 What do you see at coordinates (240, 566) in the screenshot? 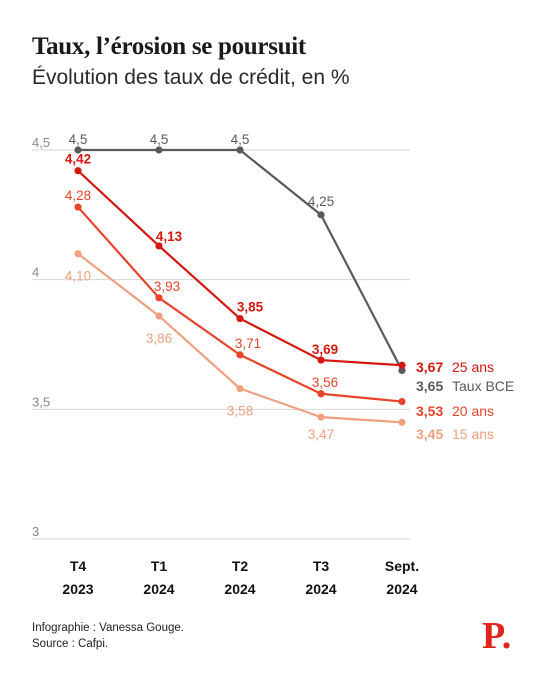
I see `x-tick-label: T2` at bounding box center [240, 566].